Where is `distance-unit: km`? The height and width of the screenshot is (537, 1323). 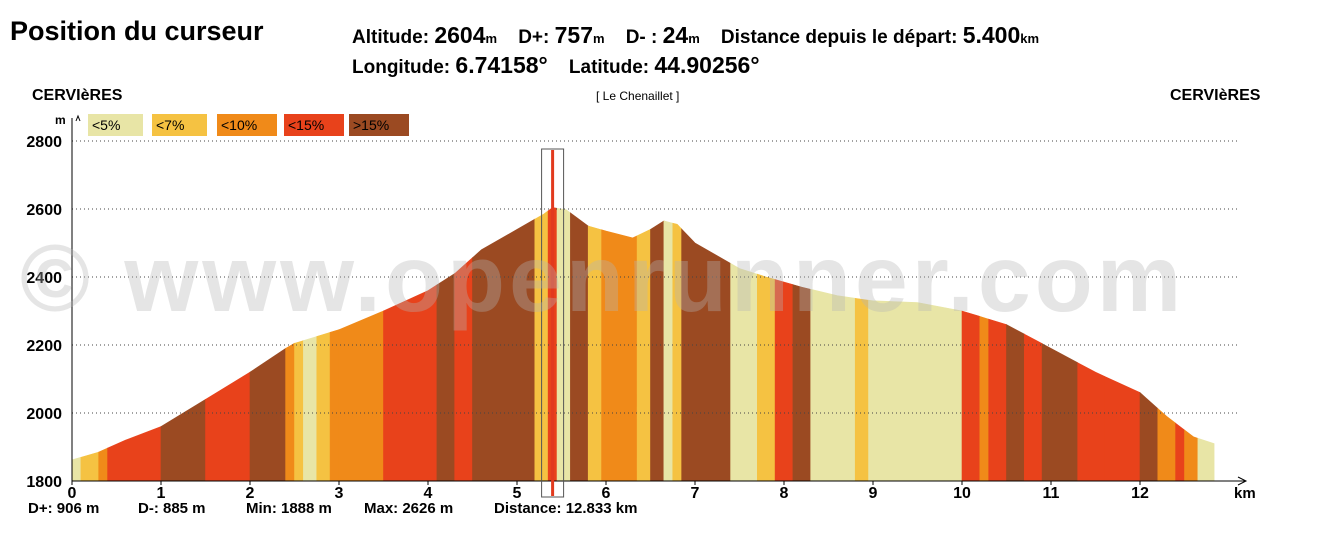 distance-unit: km is located at coordinates (1030, 38).